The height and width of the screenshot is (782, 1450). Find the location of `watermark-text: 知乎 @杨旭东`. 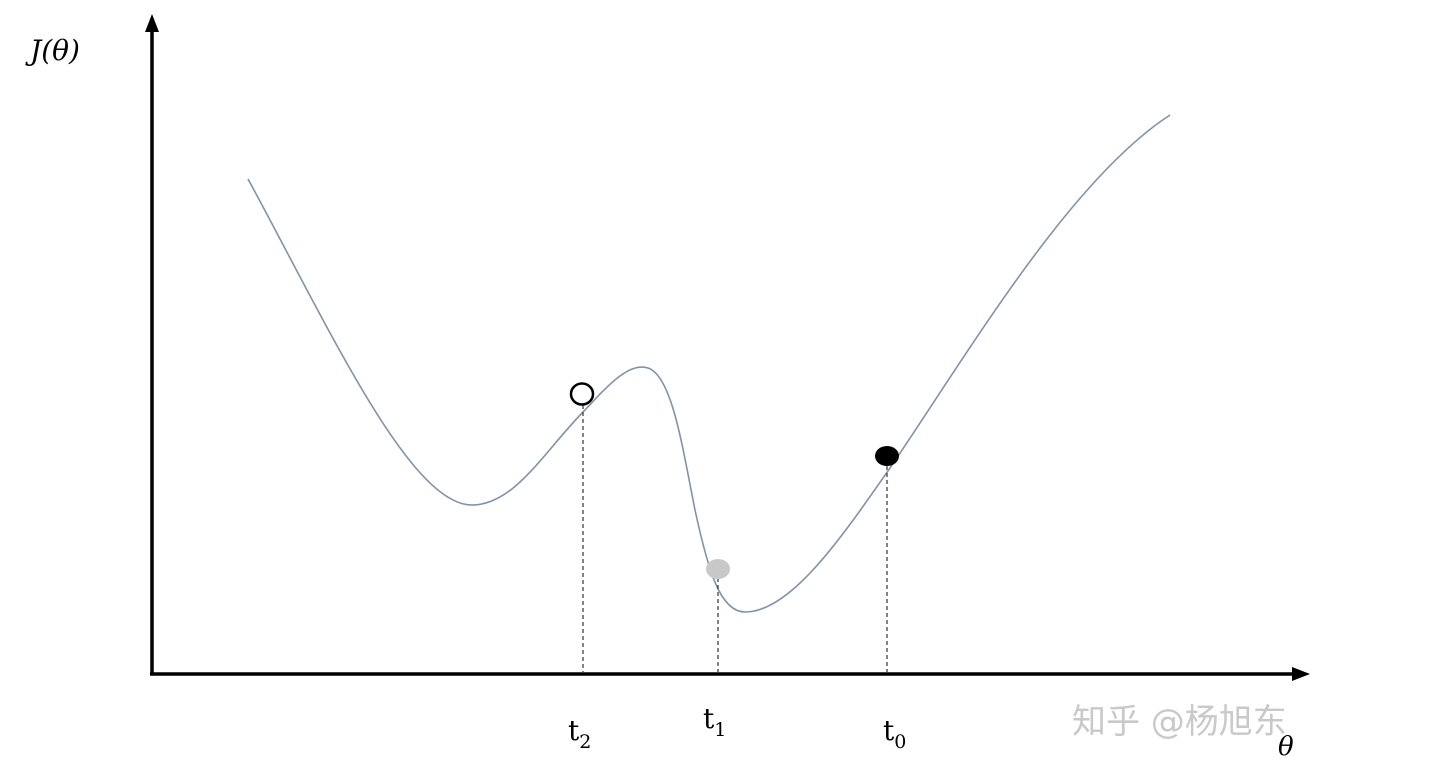

watermark-text: 知乎 @杨旭东 is located at coordinates (1179, 722).